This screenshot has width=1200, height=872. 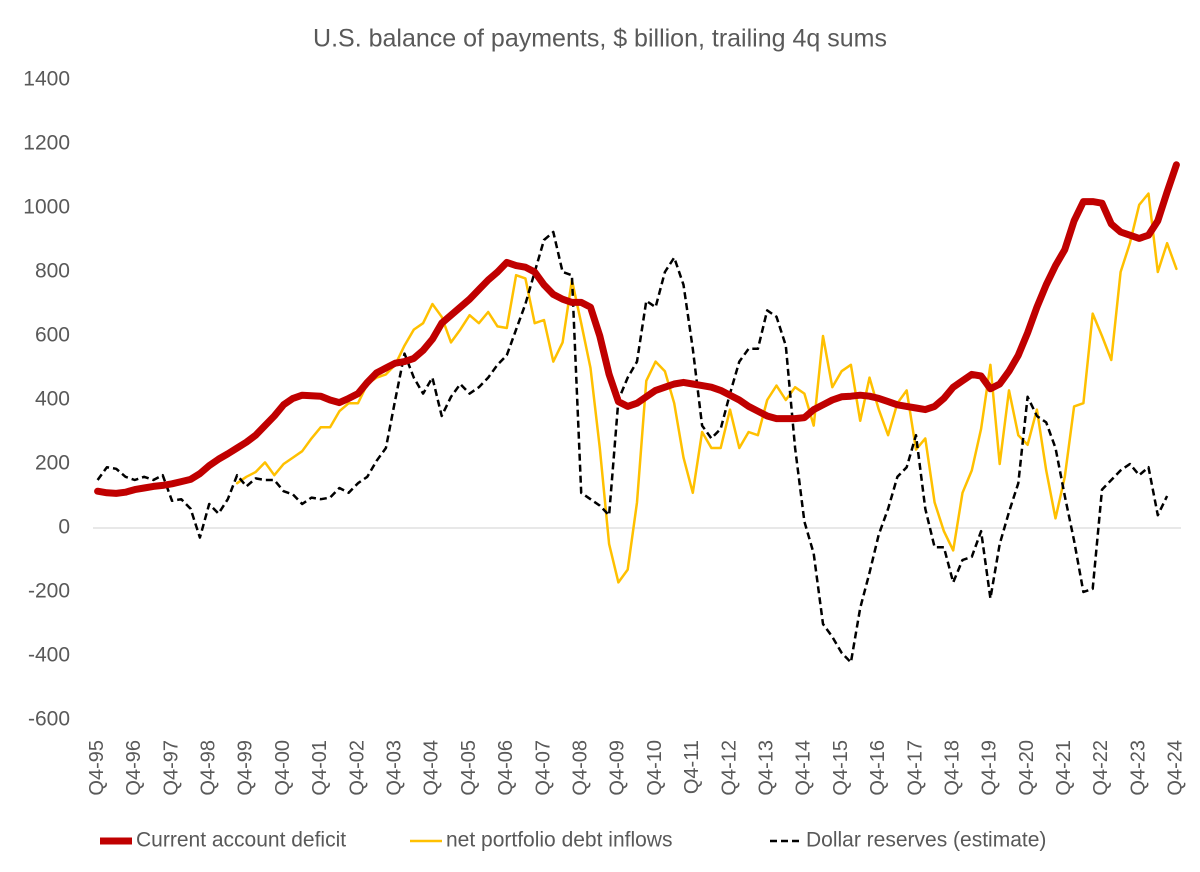 I want to click on y-tick-label: 400, so click(x=52, y=399).